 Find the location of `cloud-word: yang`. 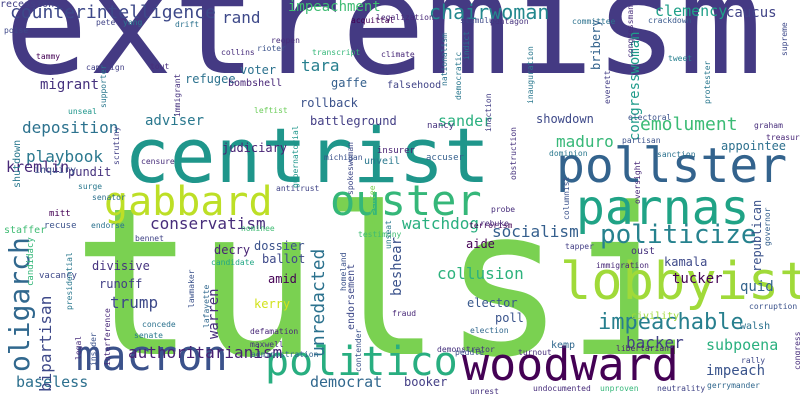

cloud-word: yang is located at coordinates (133, 22).